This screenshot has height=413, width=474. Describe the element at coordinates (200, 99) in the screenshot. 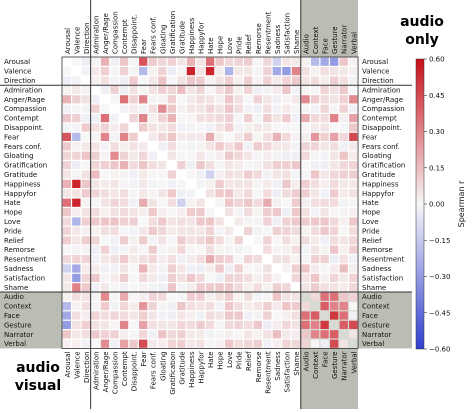

I see `cell-anger-rage-happyfor` at that location.